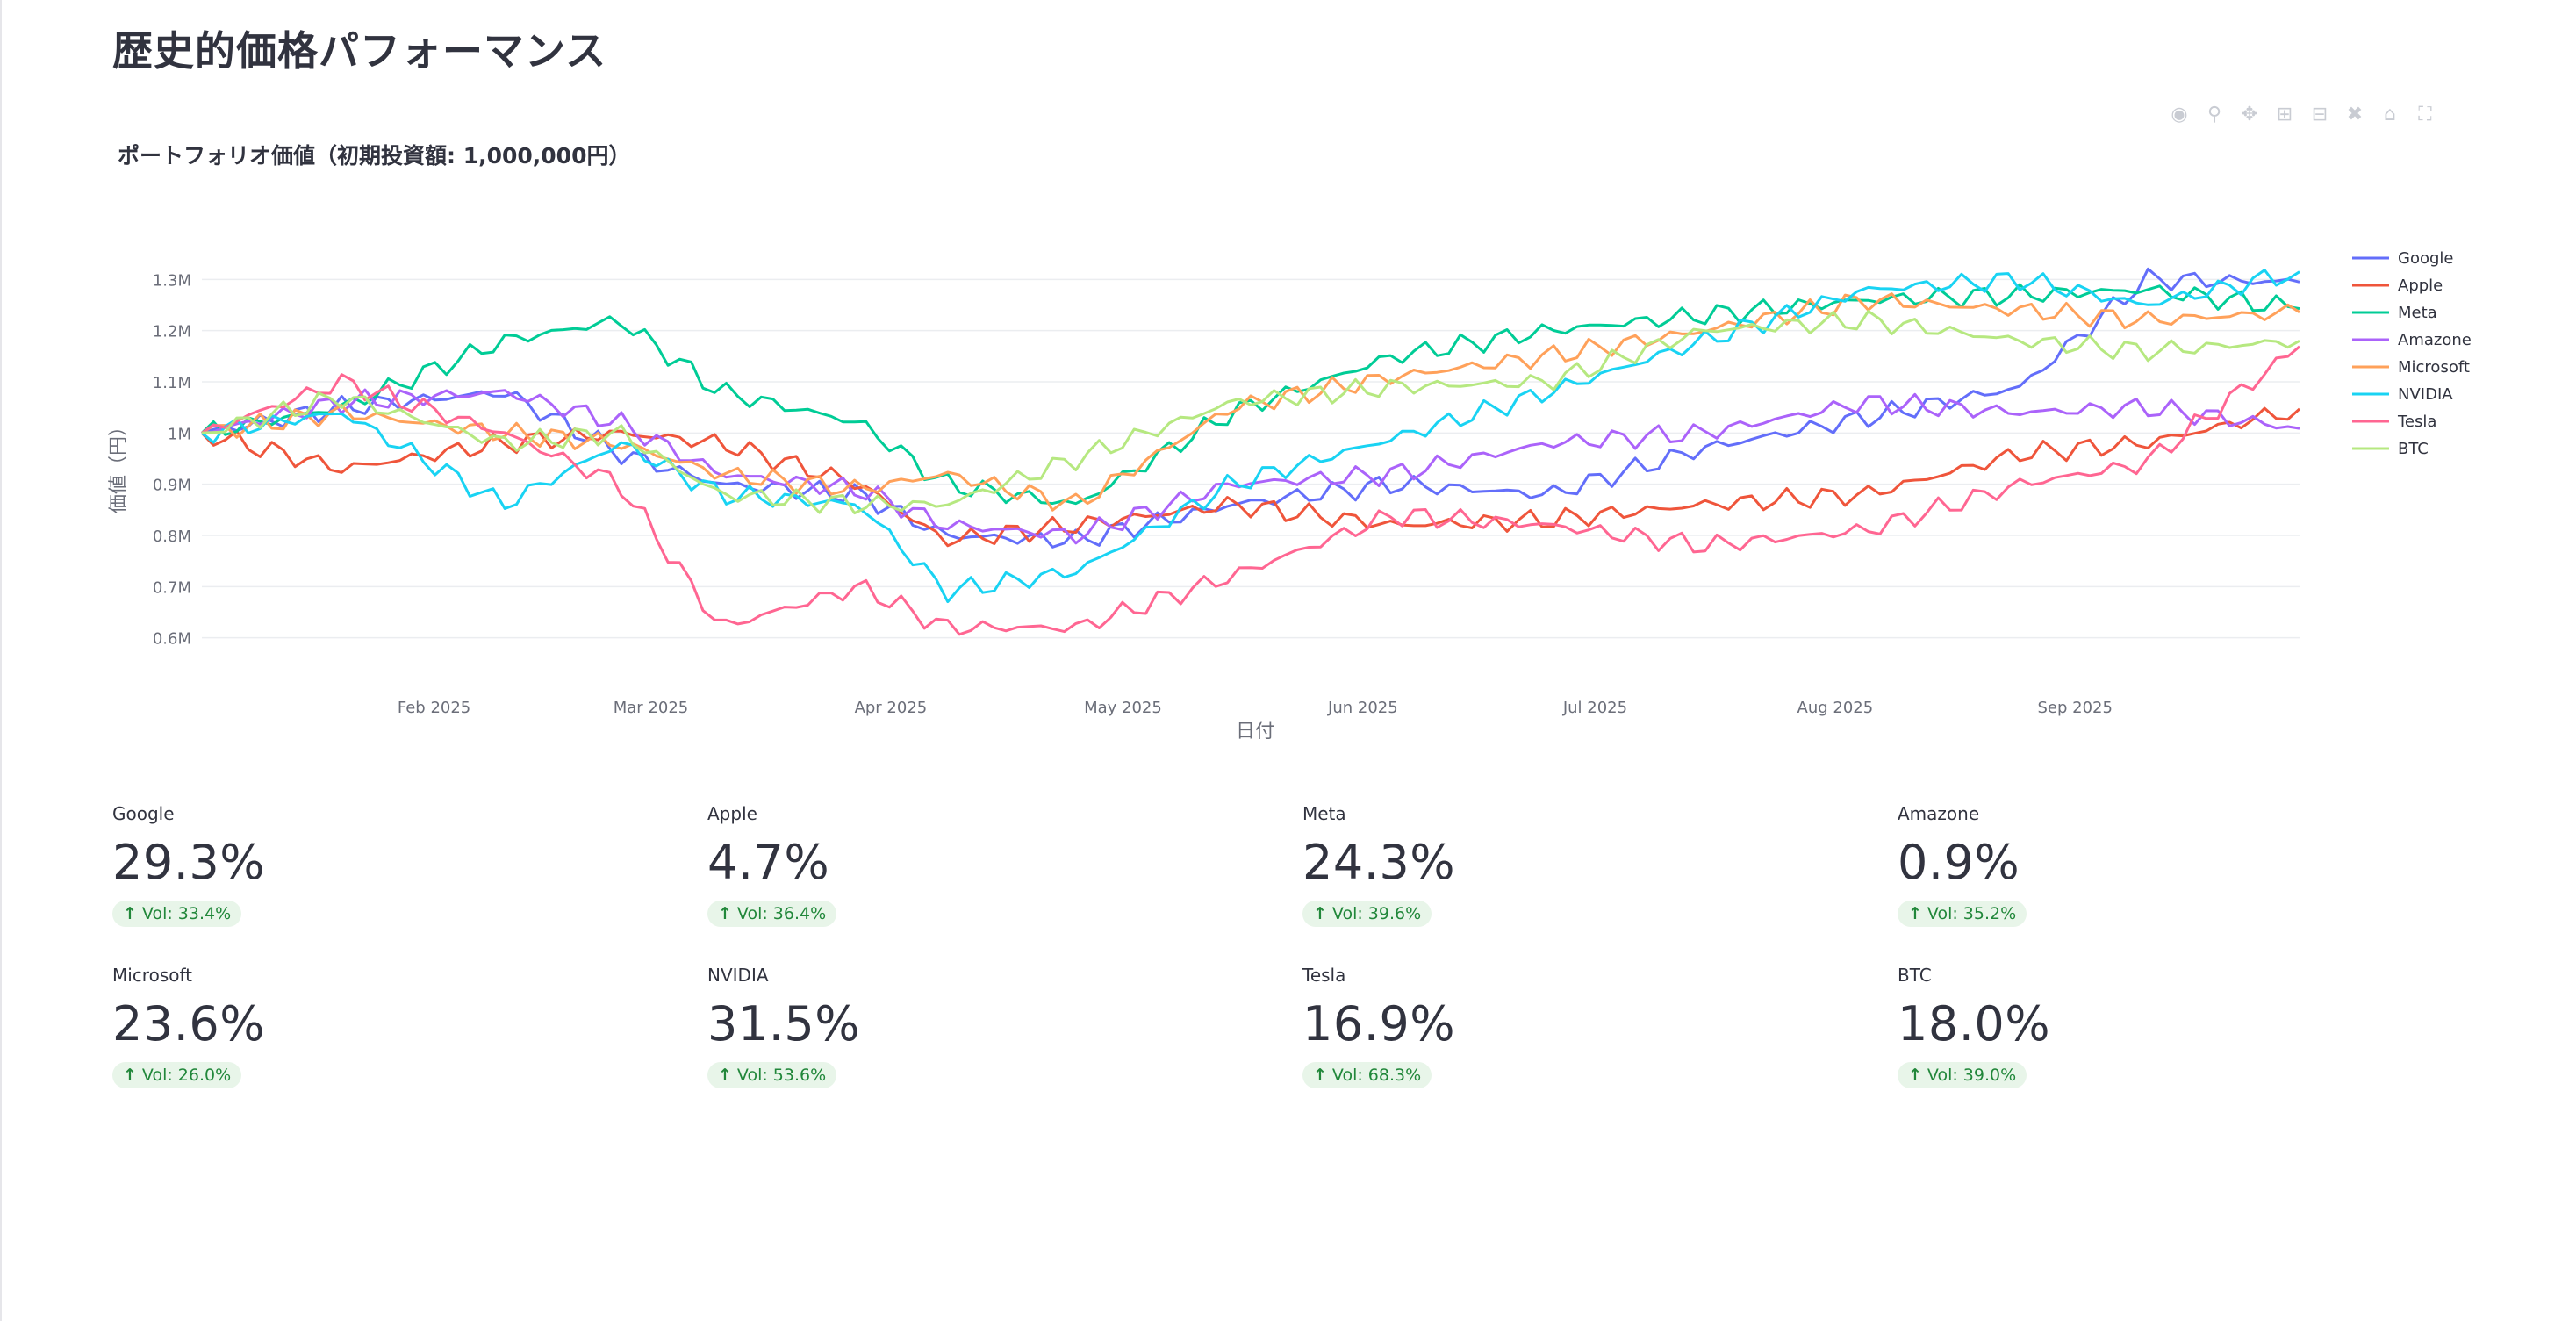 This screenshot has height=1321, width=2576. I want to click on metric-label: Apple, so click(732, 813).